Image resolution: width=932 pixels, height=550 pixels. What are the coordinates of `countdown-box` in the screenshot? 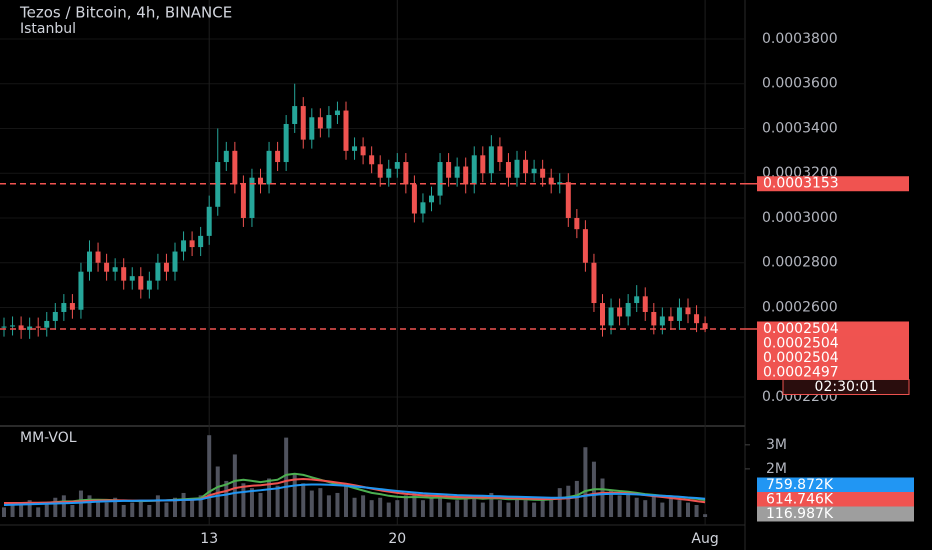 It's located at (846, 386).